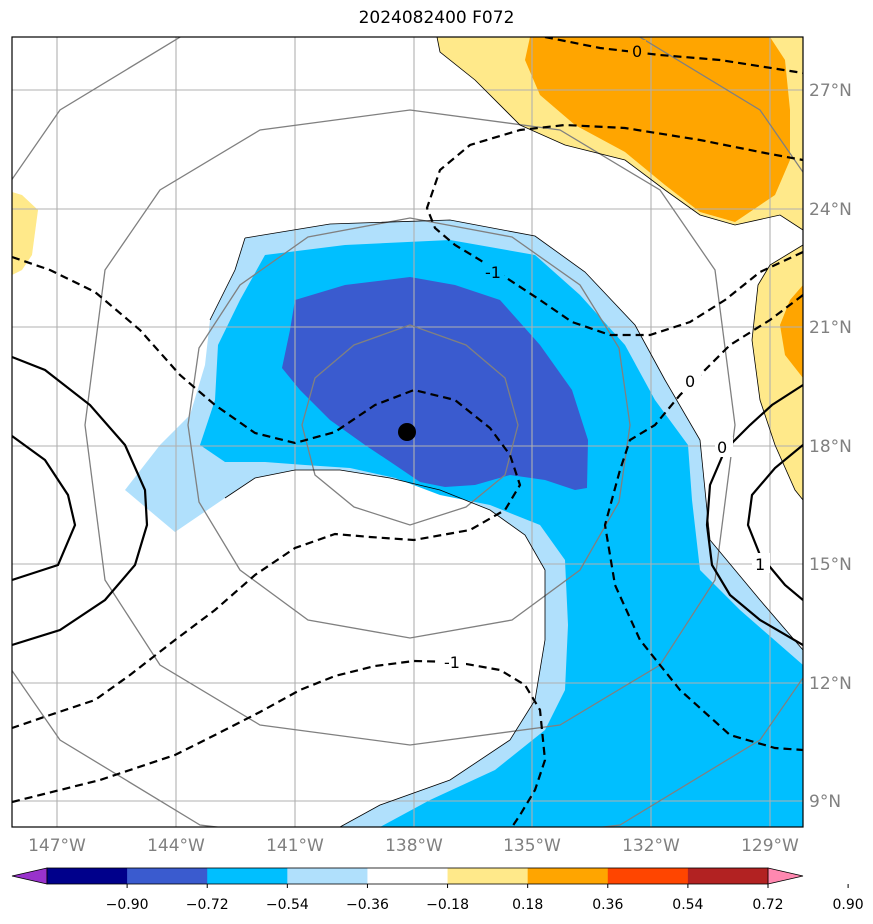  What do you see at coordinates (830, 684) in the screenshot?
I see `lat-tick-label: 12°N` at bounding box center [830, 684].